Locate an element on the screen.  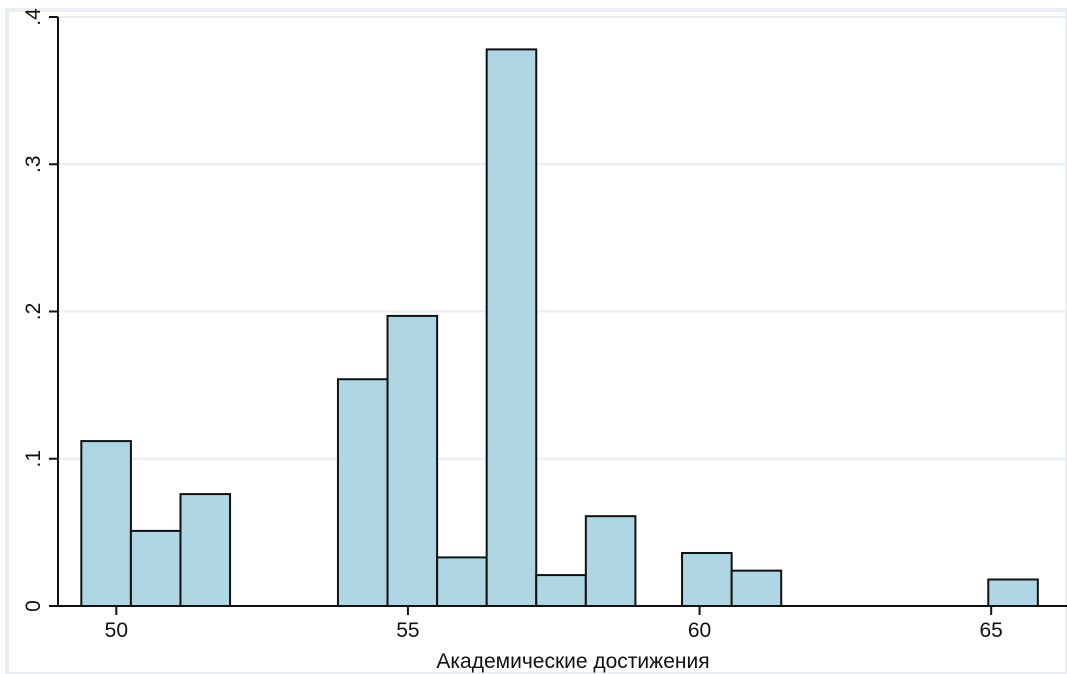
x-tick-label: 65 is located at coordinates (990, 630).